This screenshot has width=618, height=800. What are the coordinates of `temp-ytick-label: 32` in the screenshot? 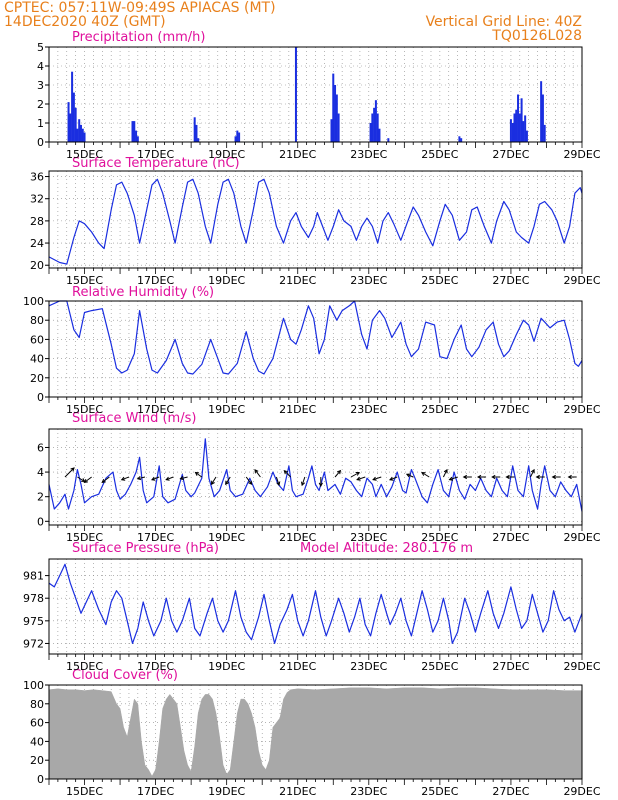 It's located at (37, 199).